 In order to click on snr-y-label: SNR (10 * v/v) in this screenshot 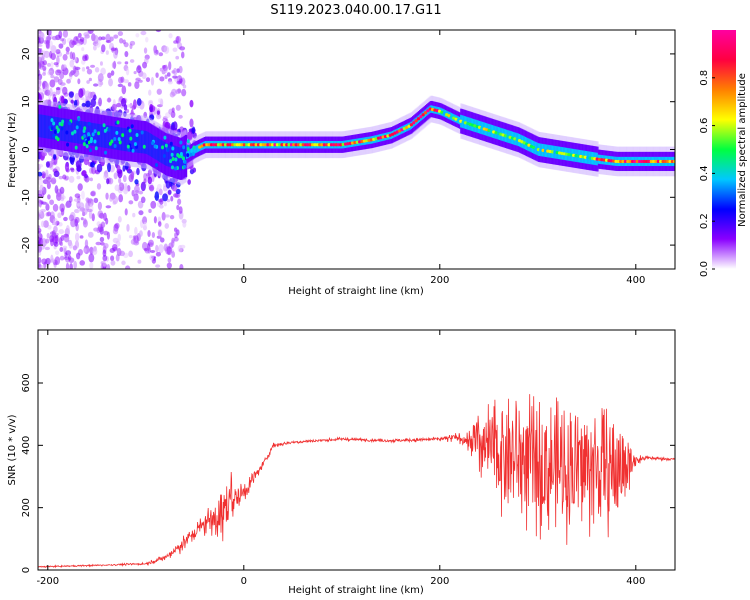, I will do `click(12, 449)`.